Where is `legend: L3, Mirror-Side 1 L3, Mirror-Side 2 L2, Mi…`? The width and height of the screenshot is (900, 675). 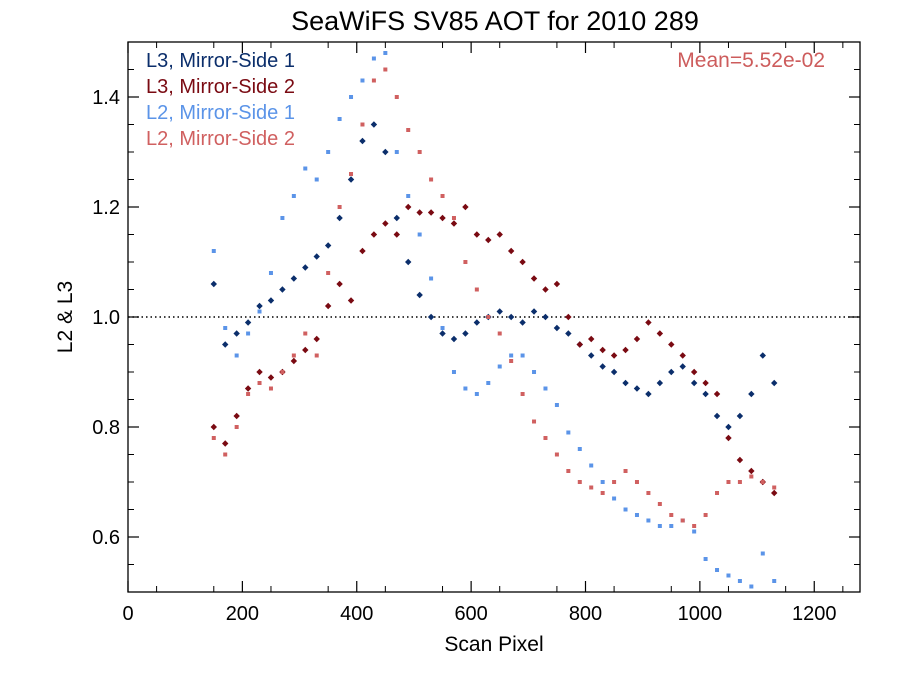
legend: L3, Mirror-Side 1 L3, Mirror-Side 2 L2, Mi… is located at coordinates (220, 100).